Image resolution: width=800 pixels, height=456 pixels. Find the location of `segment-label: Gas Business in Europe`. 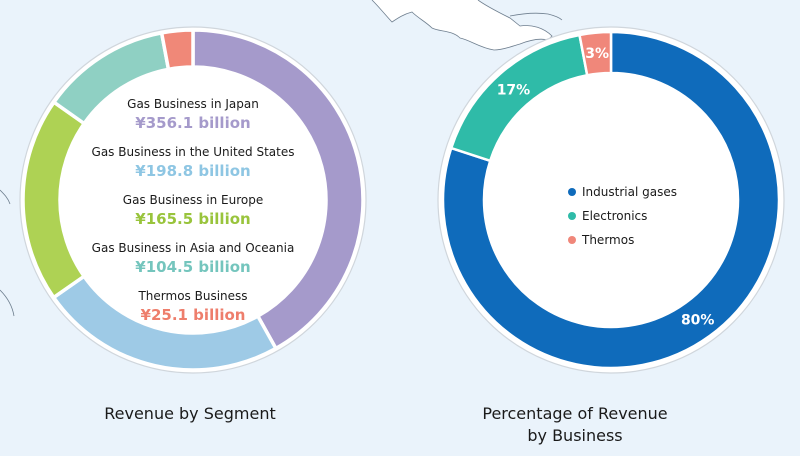

segment-label: Gas Business in Europe is located at coordinates (193, 200).